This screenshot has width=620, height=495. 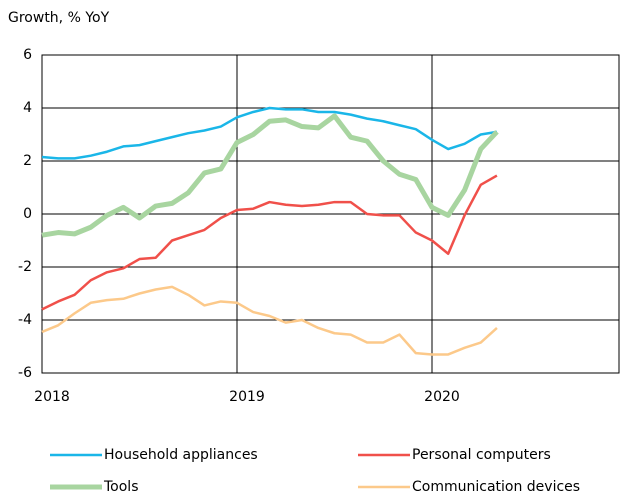 What do you see at coordinates (27, 55) in the screenshot?
I see `y-tick-label: 6` at bounding box center [27, 55].